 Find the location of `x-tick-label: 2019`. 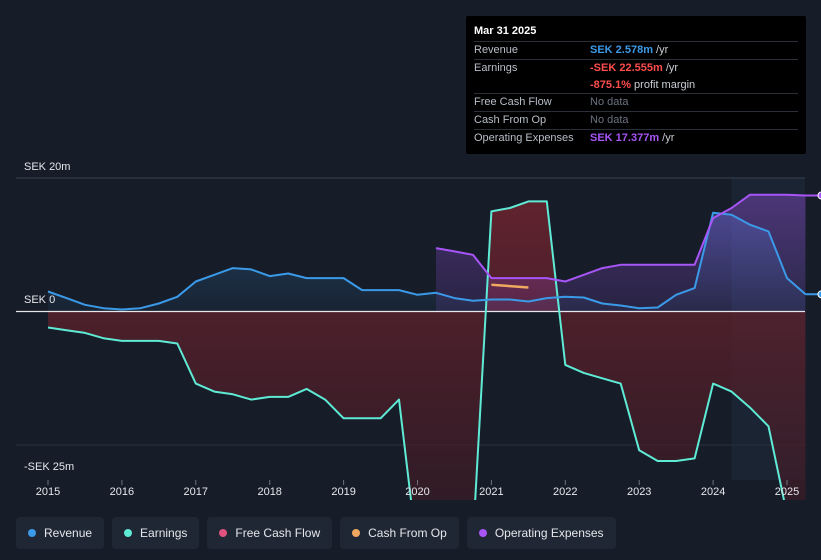

x-tick-label: 2019 is located at coordinates (343, 492).